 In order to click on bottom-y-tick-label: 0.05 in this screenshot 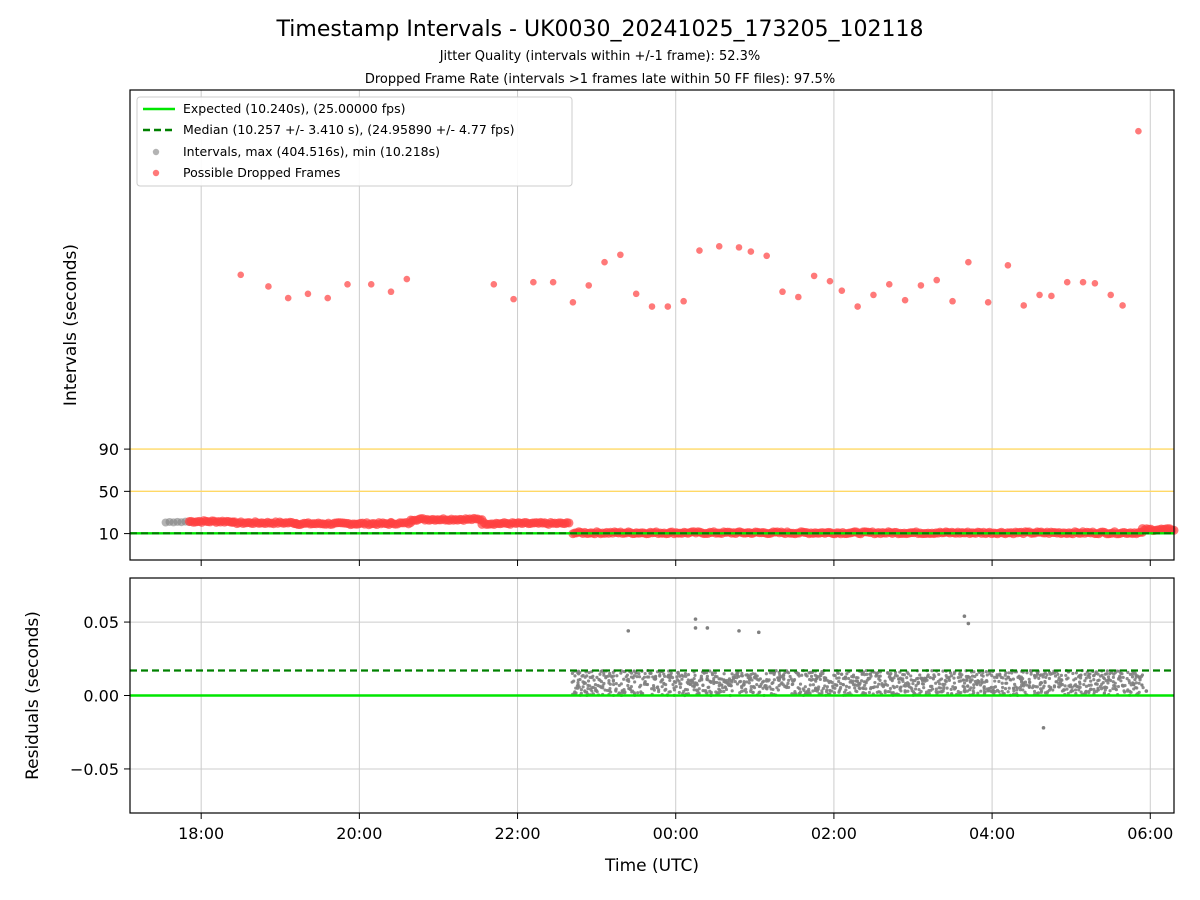, I will do `click(101, 622)`.